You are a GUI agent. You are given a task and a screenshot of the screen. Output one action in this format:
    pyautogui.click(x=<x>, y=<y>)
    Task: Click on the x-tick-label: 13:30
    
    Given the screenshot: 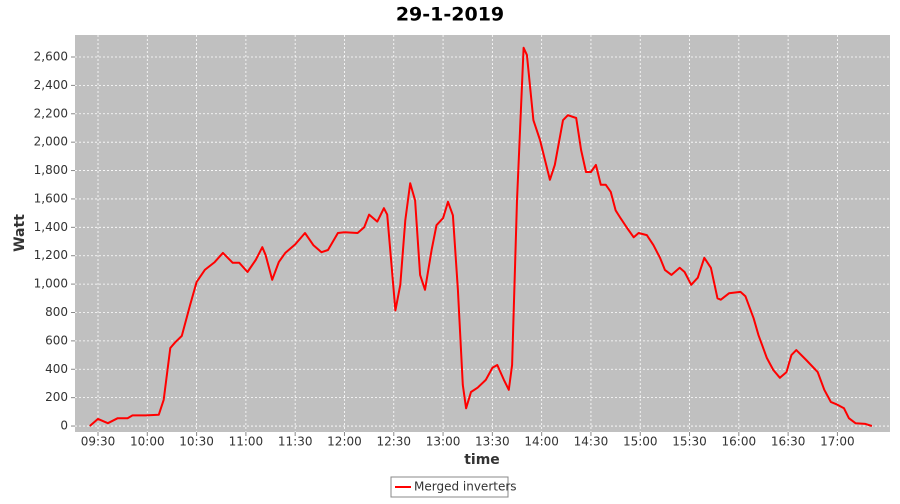 What is the action you would take?
    pyautogui.click(x=492, y=442)
    